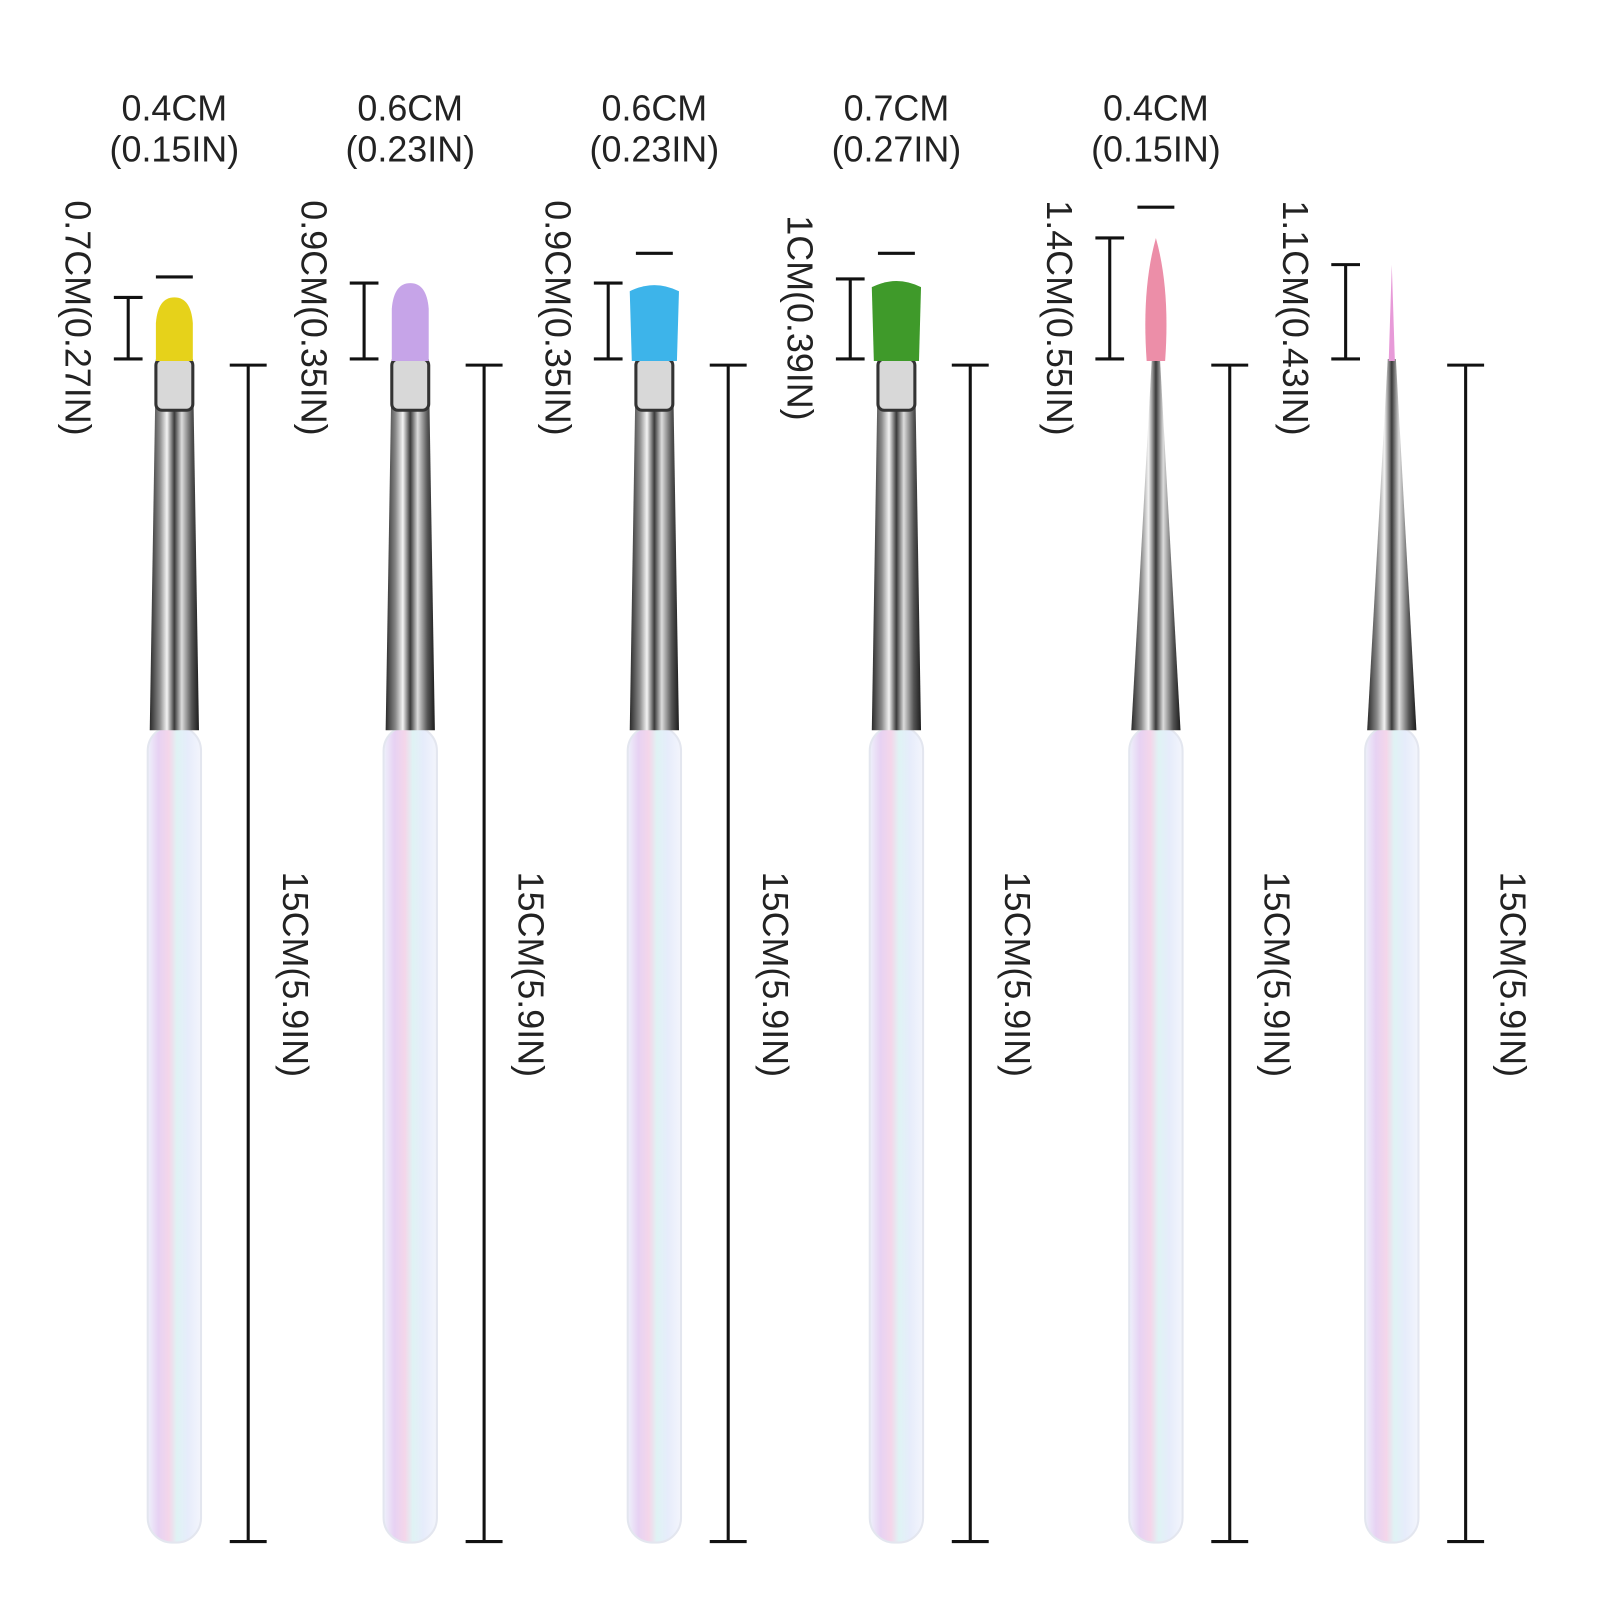 The height and width of the screenshot is (1600, 1600). I want to click on bristle-length-label: 1.1CM(0.43IN), so click(1295, 317).